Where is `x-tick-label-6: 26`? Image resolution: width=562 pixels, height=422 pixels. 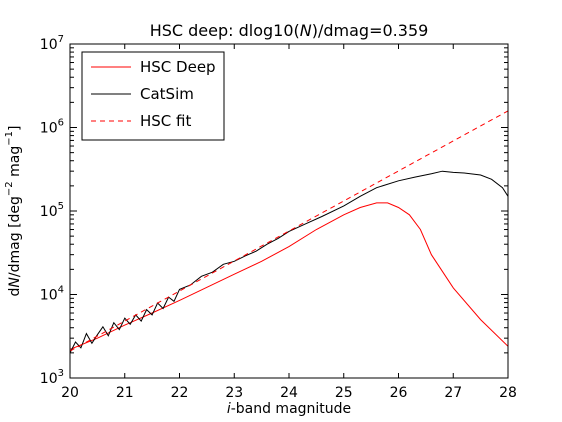
x-tick-label-6: 26 is located at coordinates (399, 393).